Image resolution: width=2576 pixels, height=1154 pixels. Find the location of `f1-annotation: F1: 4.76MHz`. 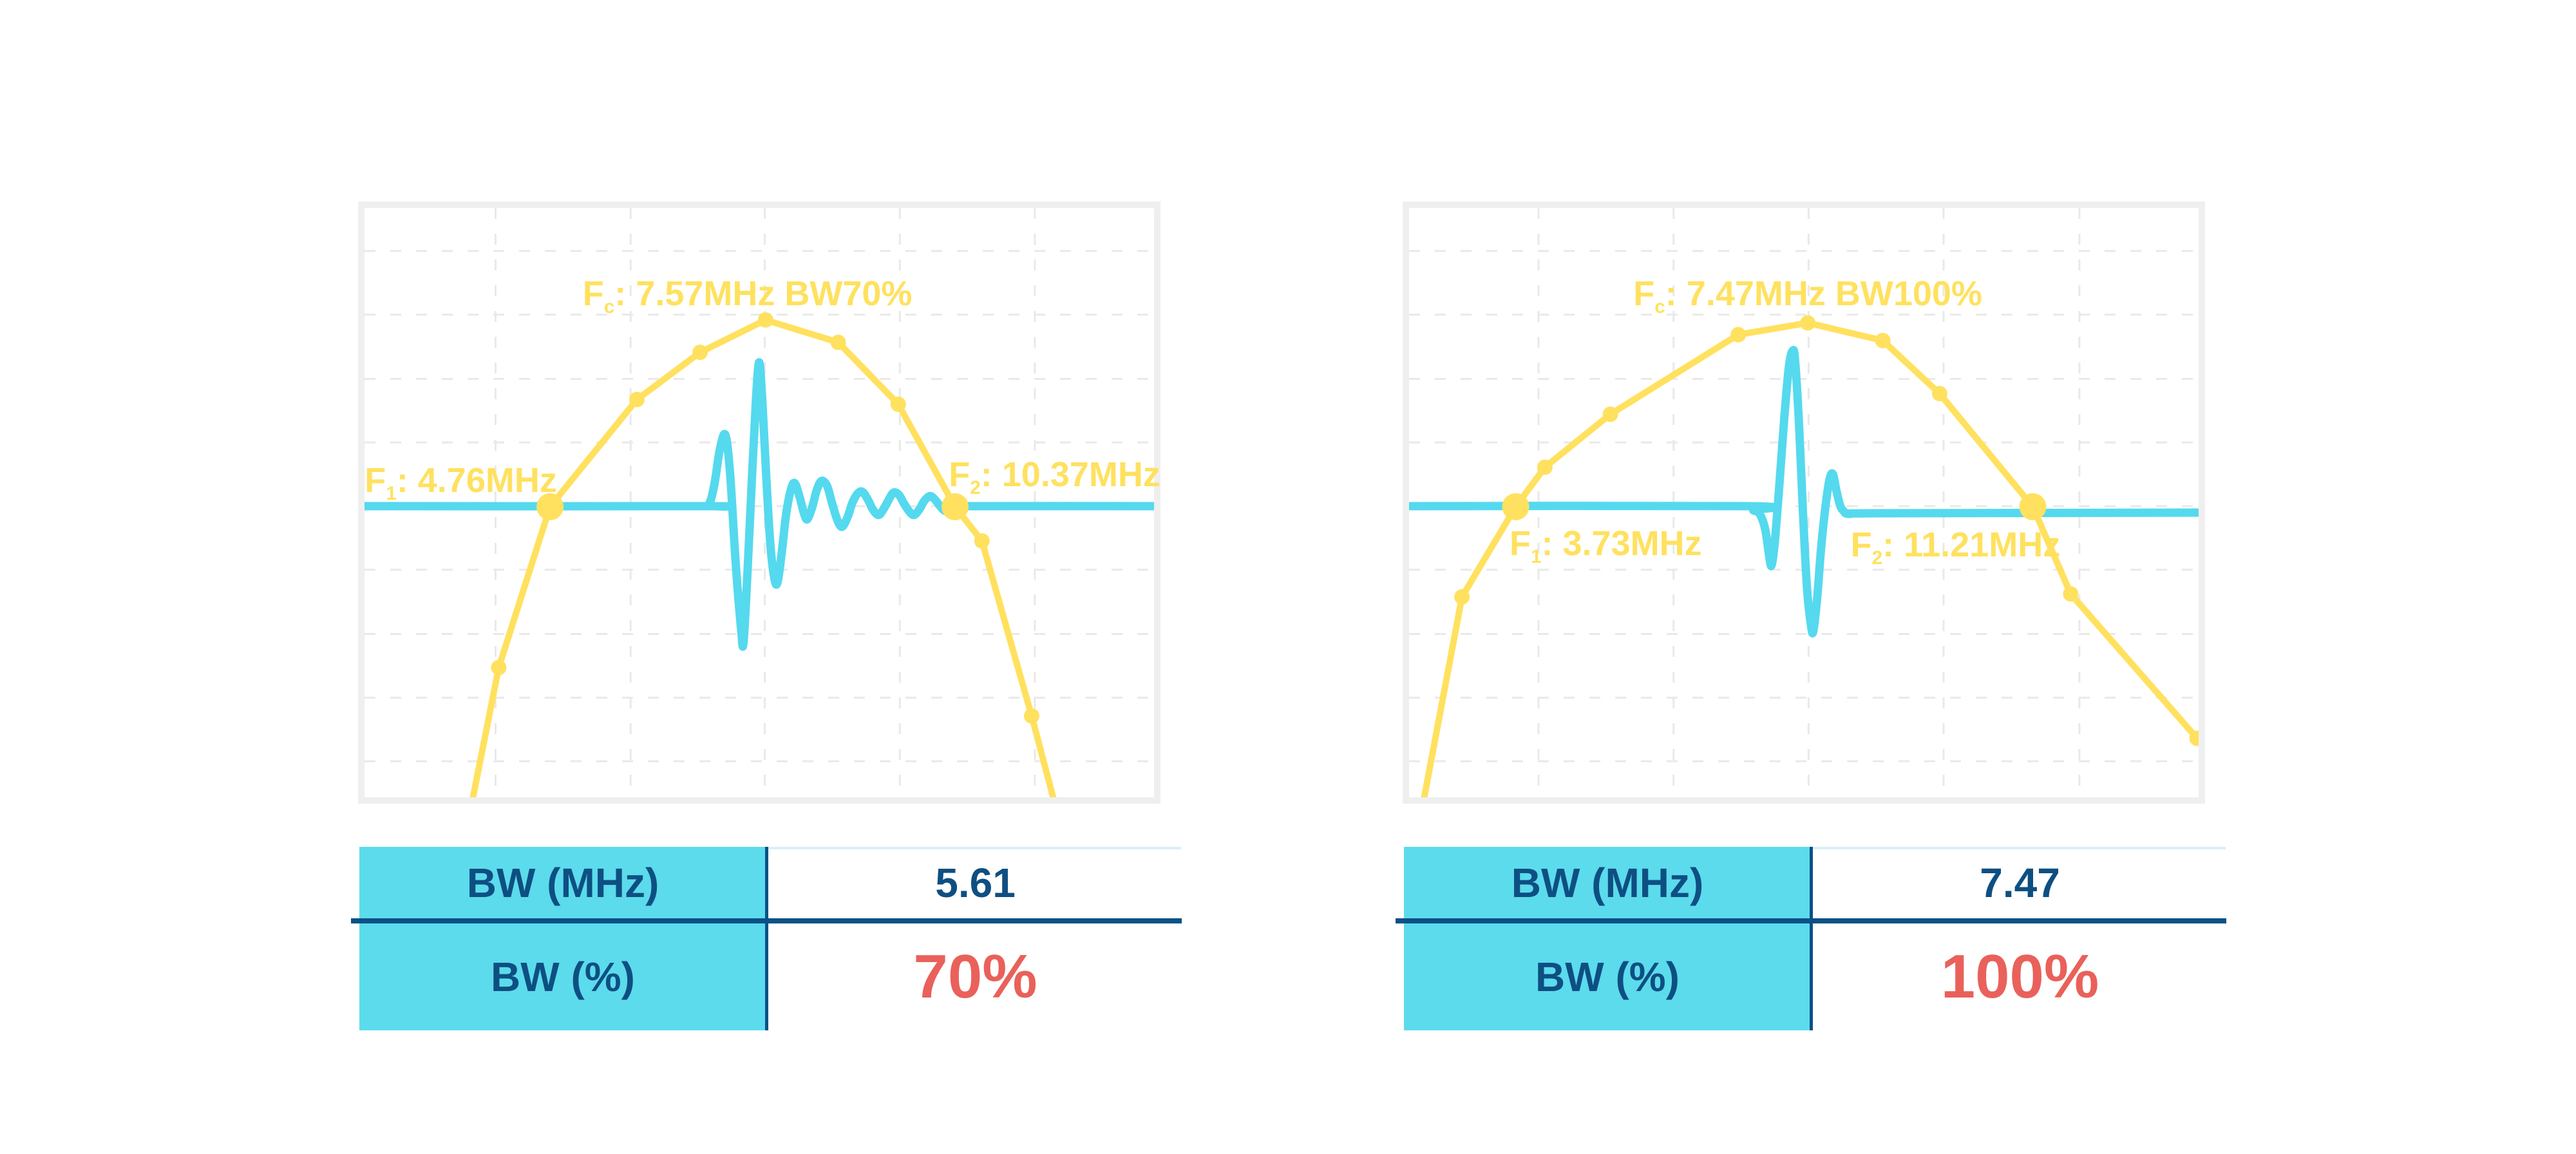

f1-annotation: F1: 4.76MHz is located at coordinates (461, 482).